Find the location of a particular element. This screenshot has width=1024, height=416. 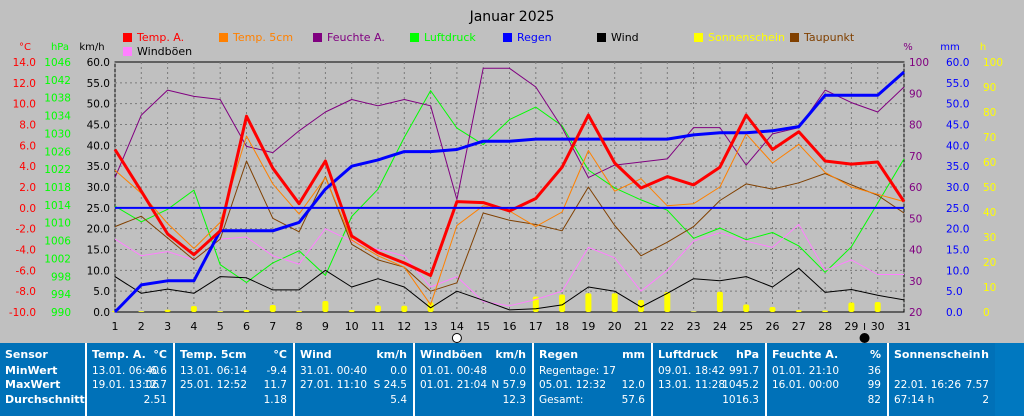

full-moon-icon is located at coordinates (456, 338).